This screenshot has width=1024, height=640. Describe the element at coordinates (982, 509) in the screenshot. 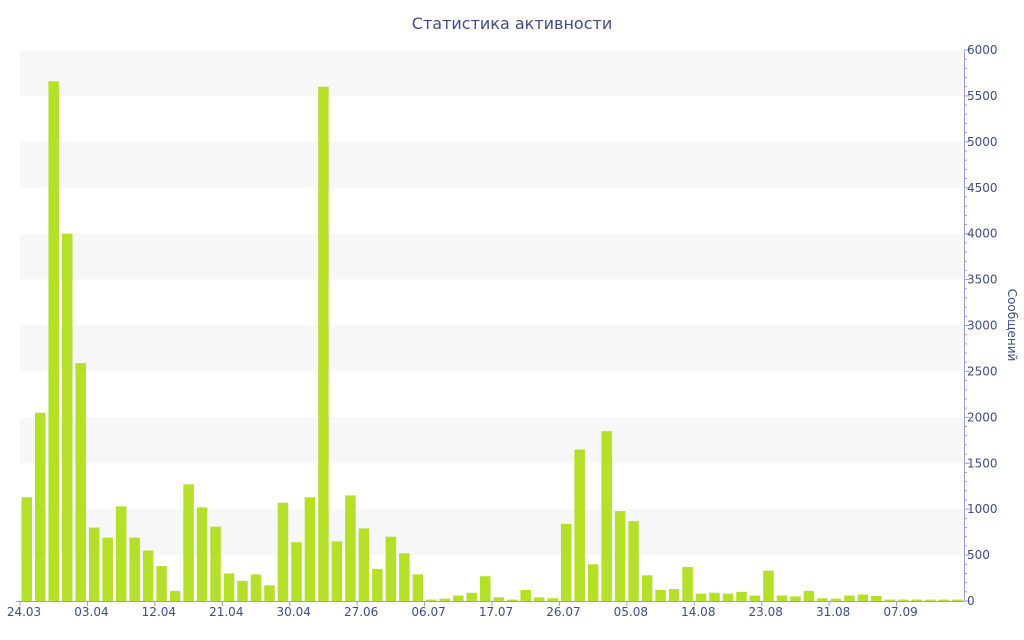

I see `y-tick-label: 1000` at that location.